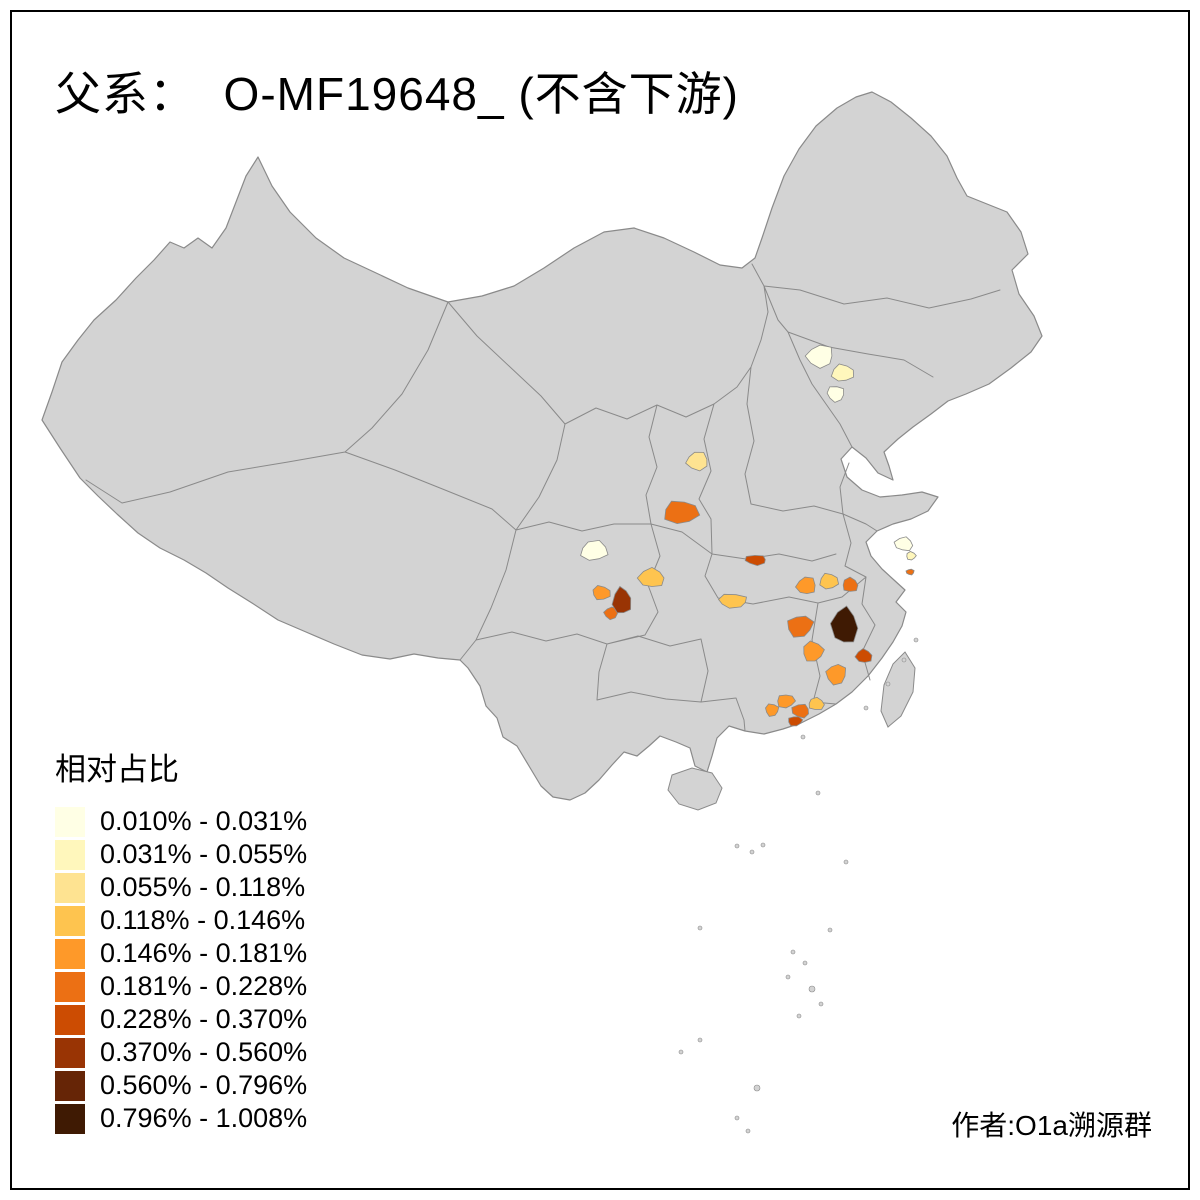  I want to click on legend-item: 0.796% - 1.008%, so click(181, 1118).